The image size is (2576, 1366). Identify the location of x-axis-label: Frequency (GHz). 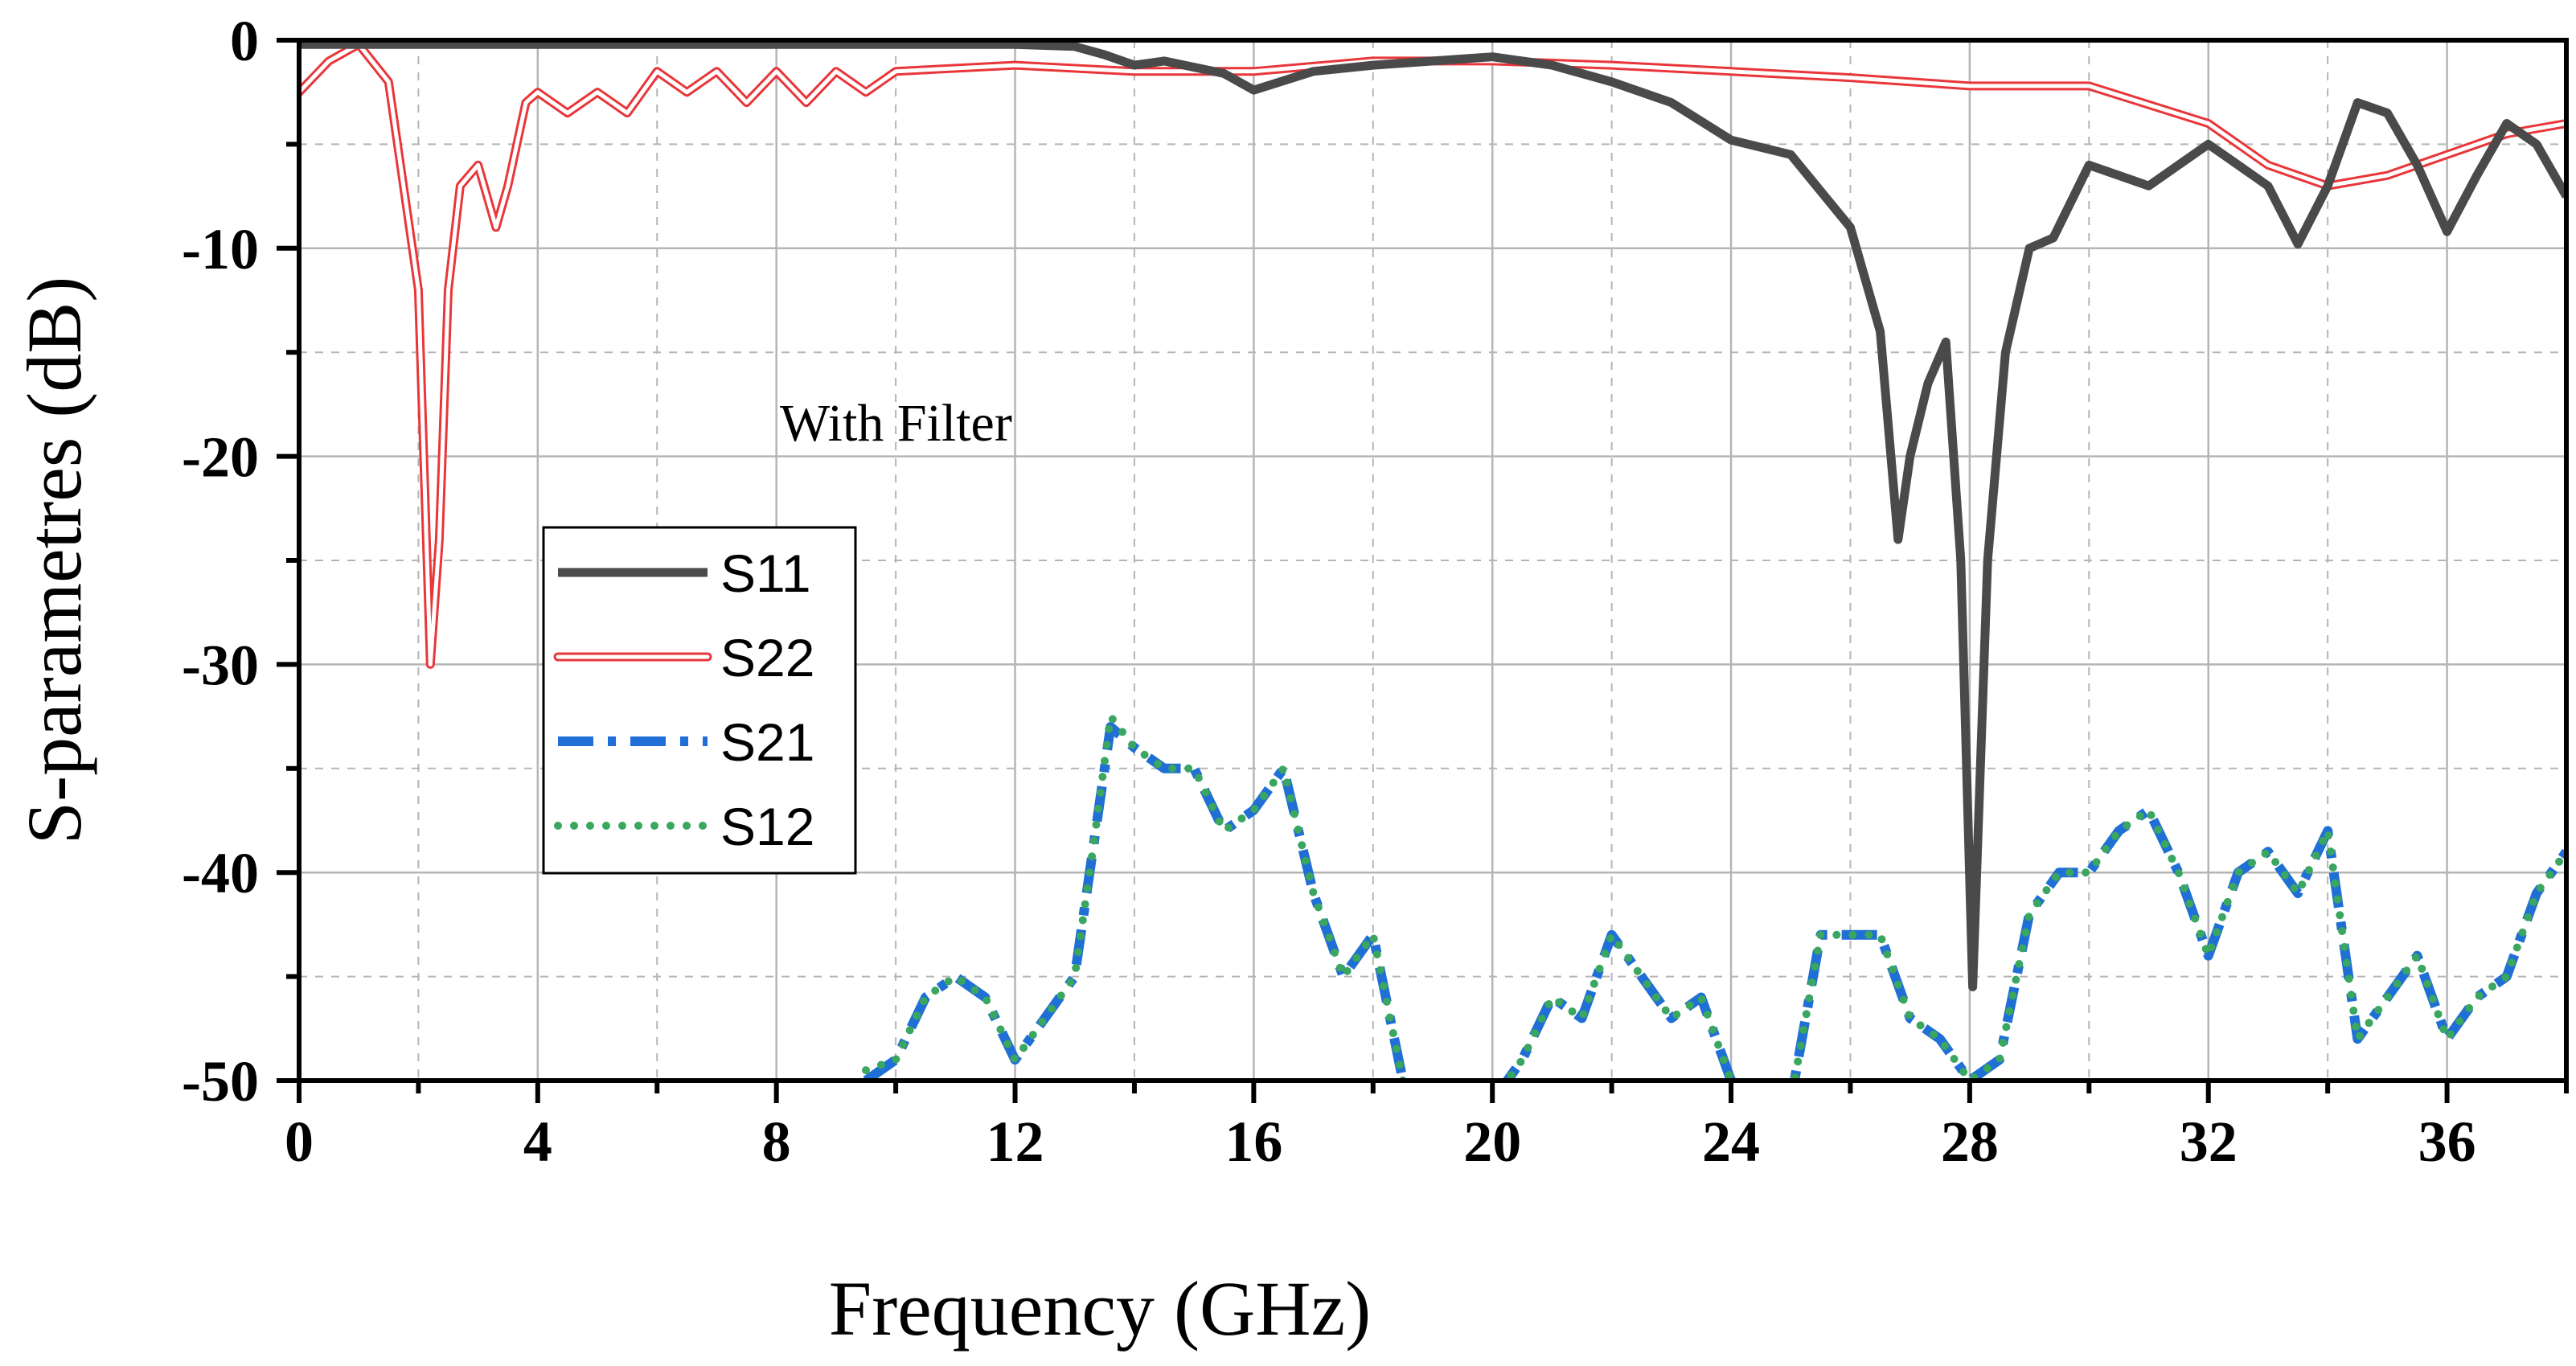
(1100, 1308).